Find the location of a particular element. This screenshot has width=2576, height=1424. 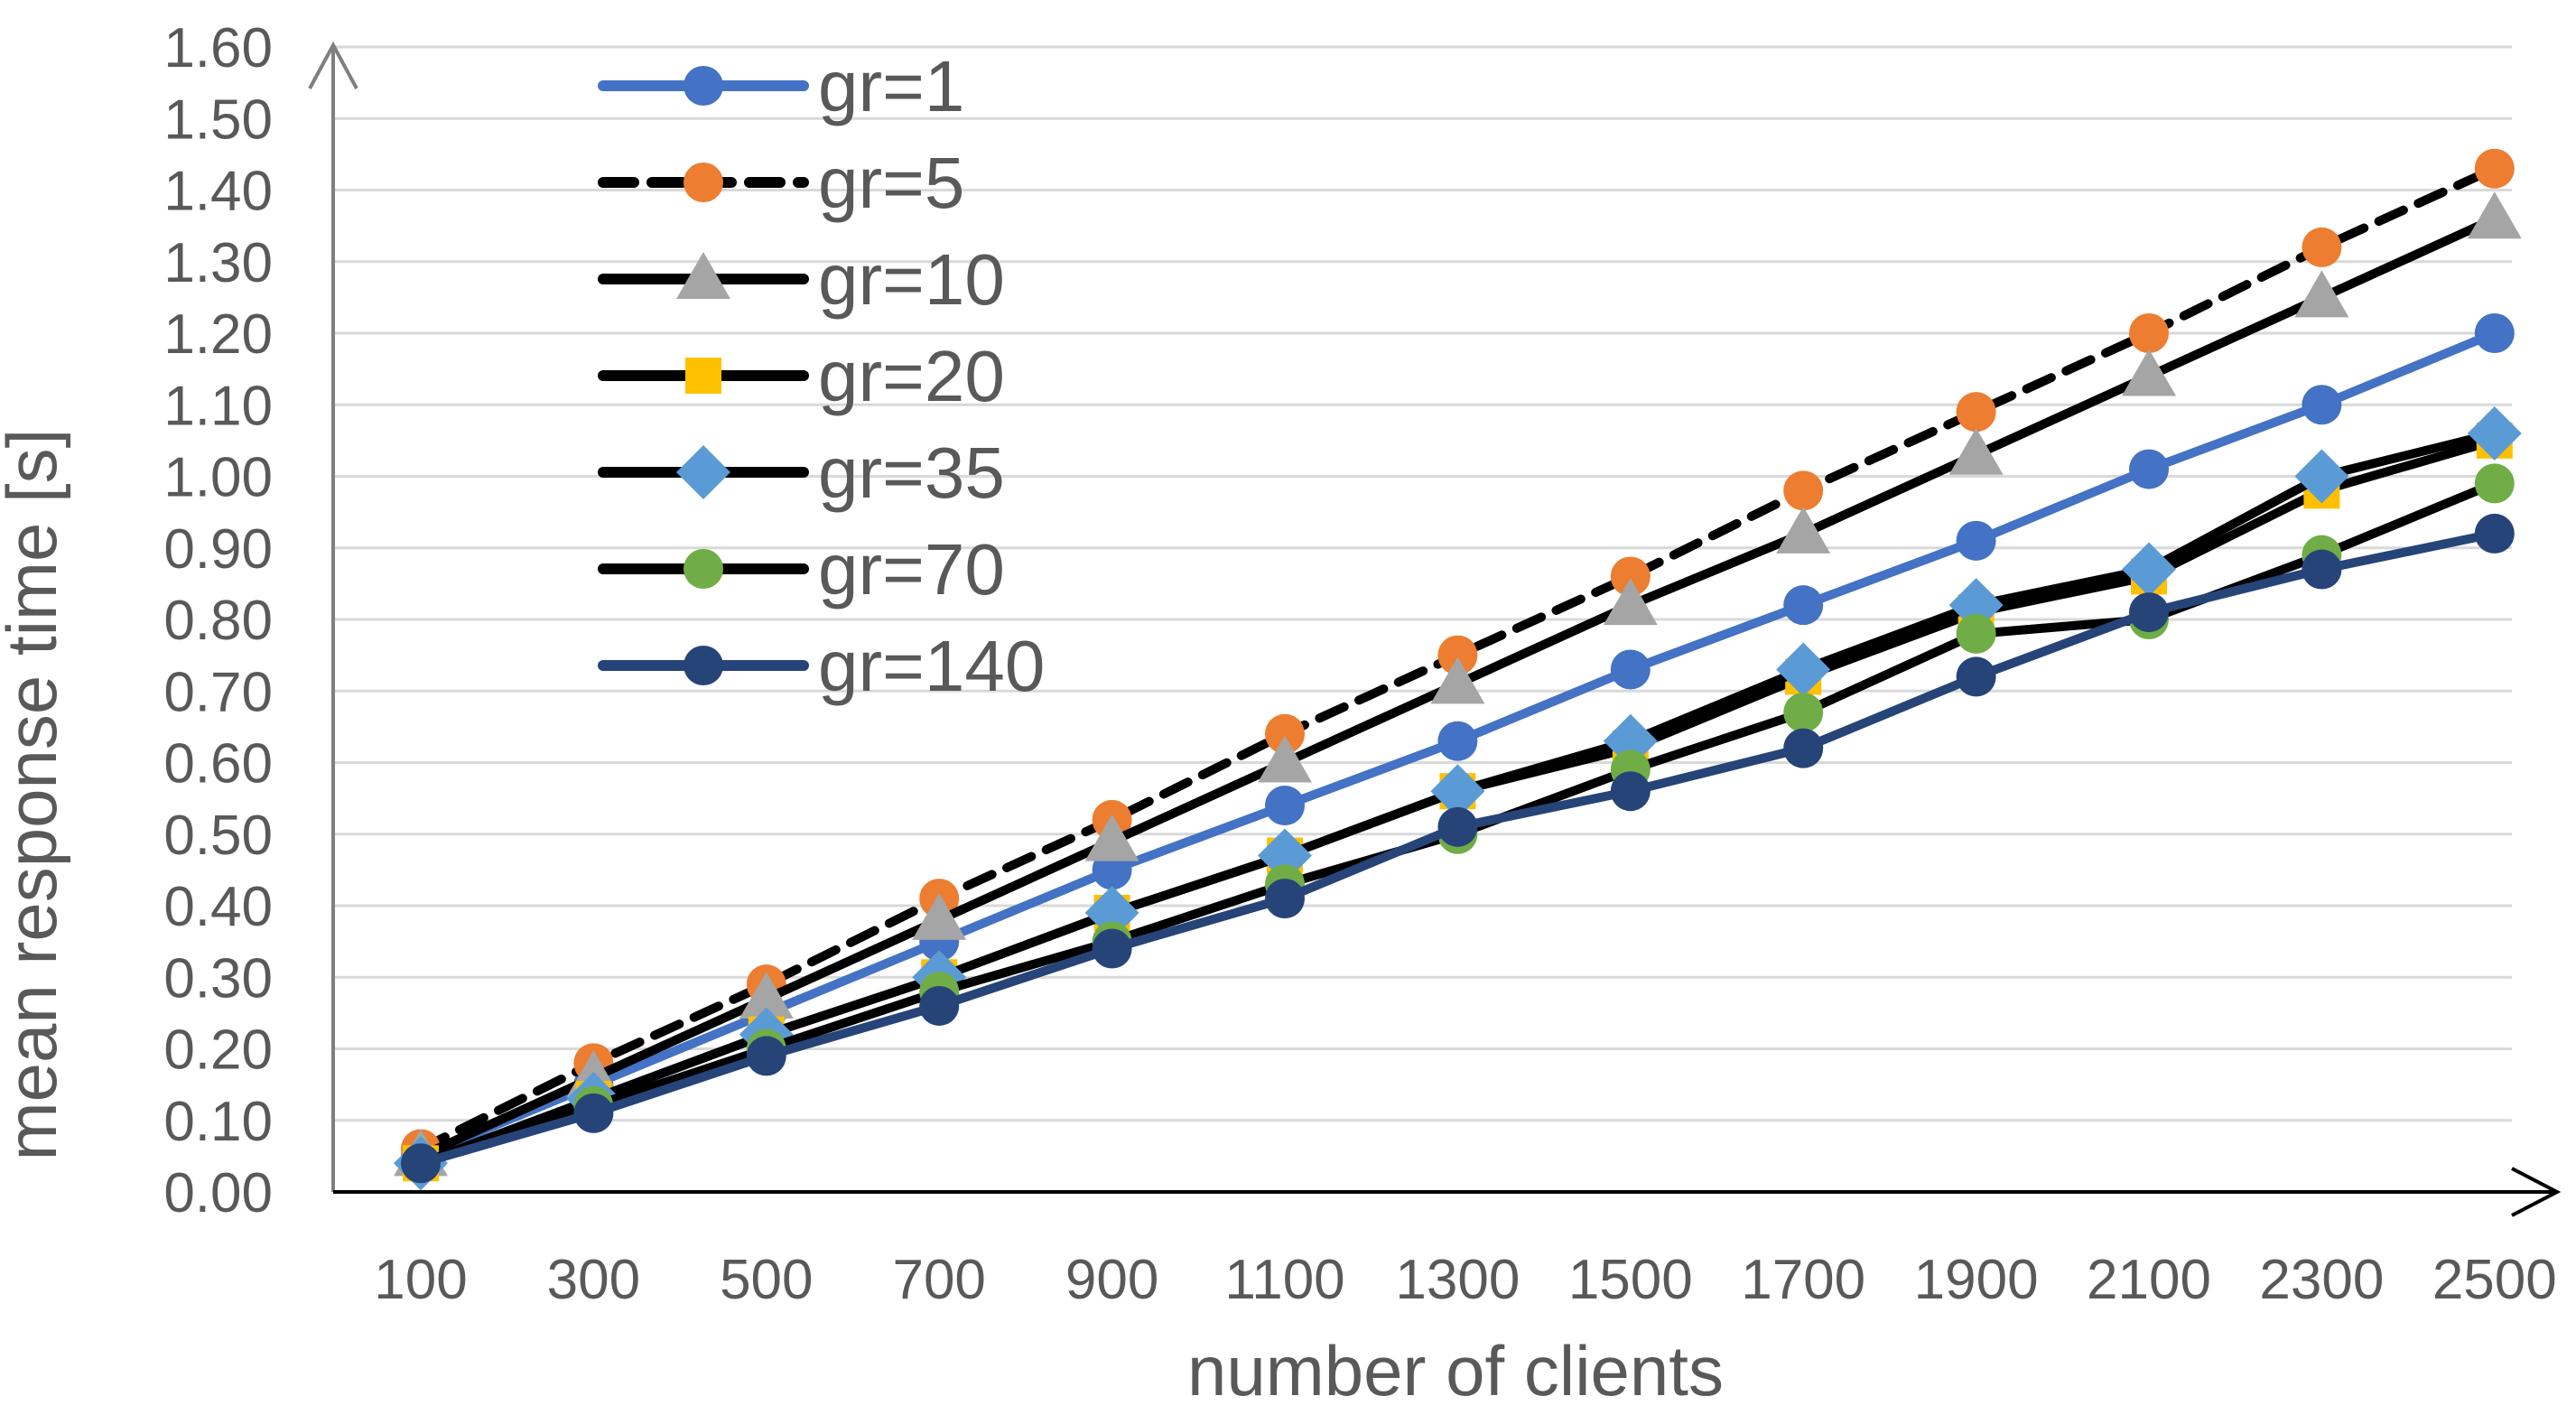

legend-entry: gr=35 is located at coordinates (801, 473).